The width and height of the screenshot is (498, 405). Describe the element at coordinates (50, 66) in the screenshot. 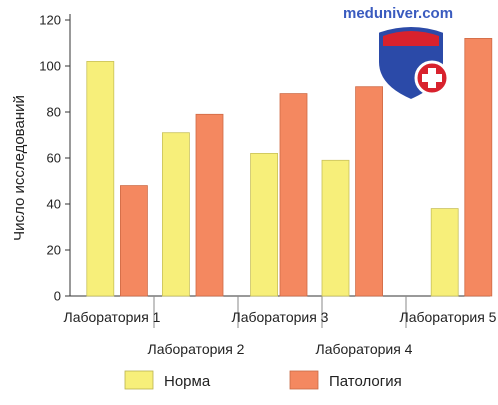

I see `y-tick-label: 100` at that location.